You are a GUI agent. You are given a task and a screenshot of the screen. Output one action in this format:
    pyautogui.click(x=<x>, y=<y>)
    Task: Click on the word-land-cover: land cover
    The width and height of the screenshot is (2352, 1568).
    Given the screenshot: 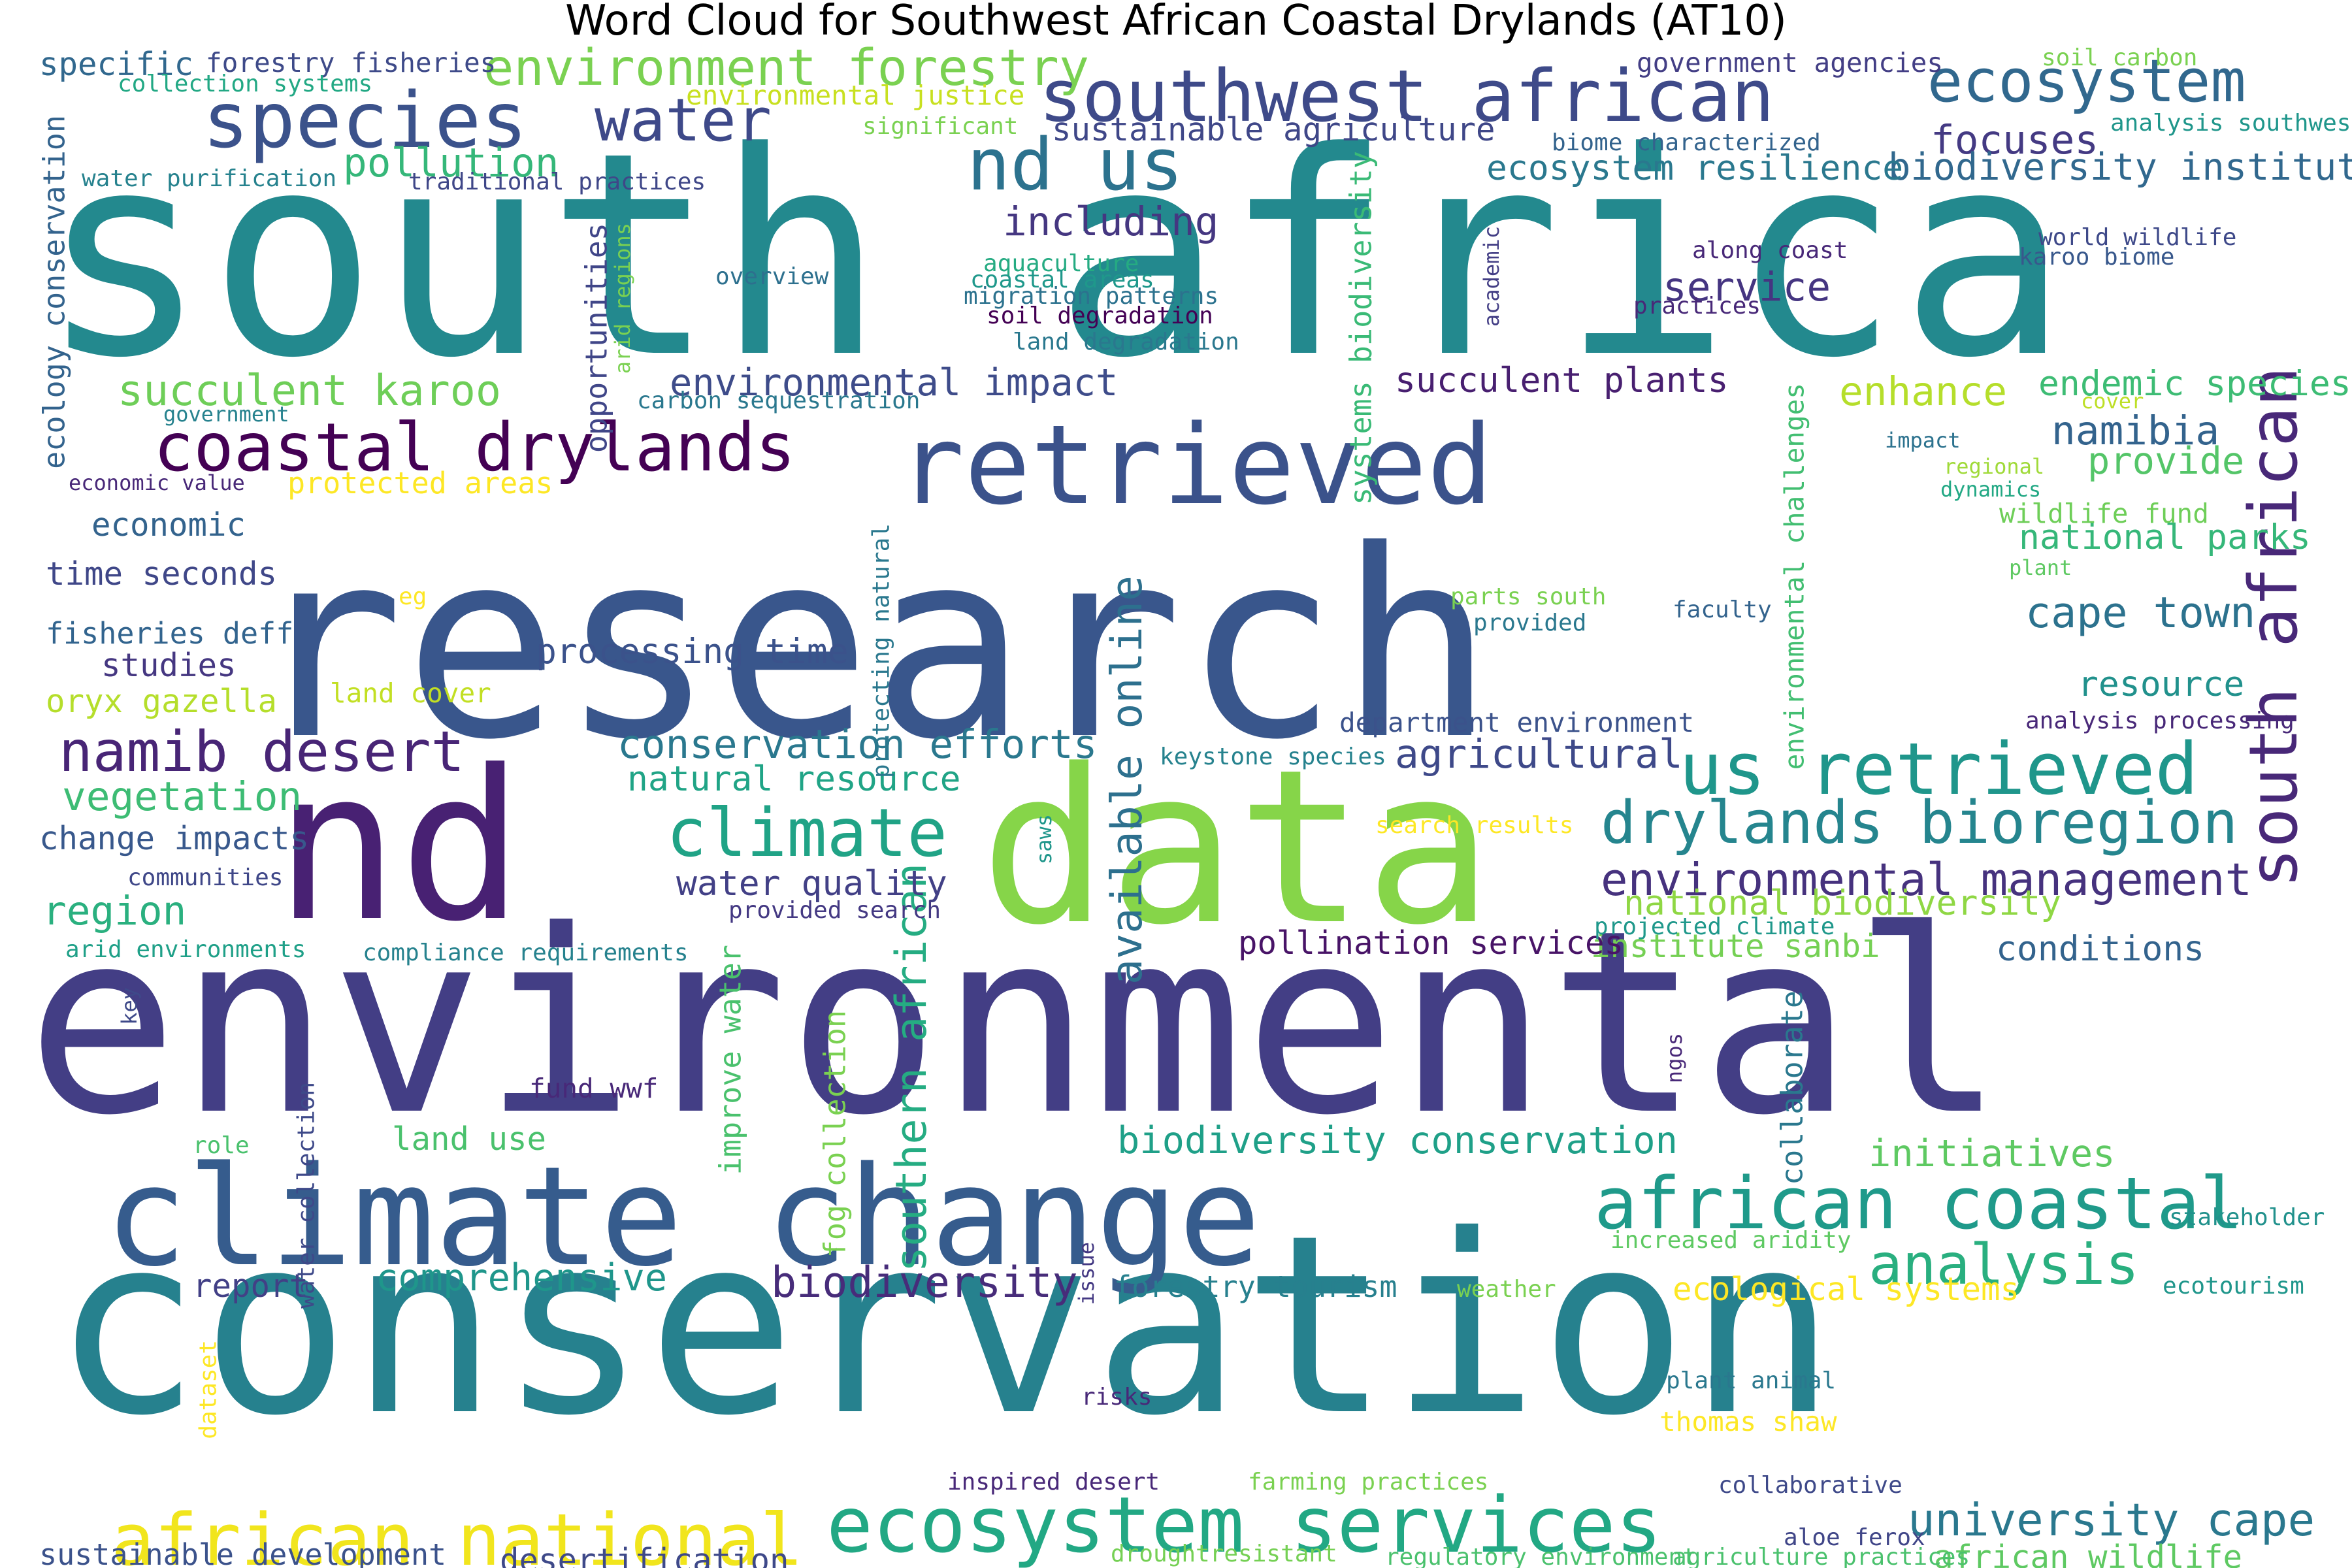 What is the action you would take?
    pyautogui.click(x=410, y=693)
    